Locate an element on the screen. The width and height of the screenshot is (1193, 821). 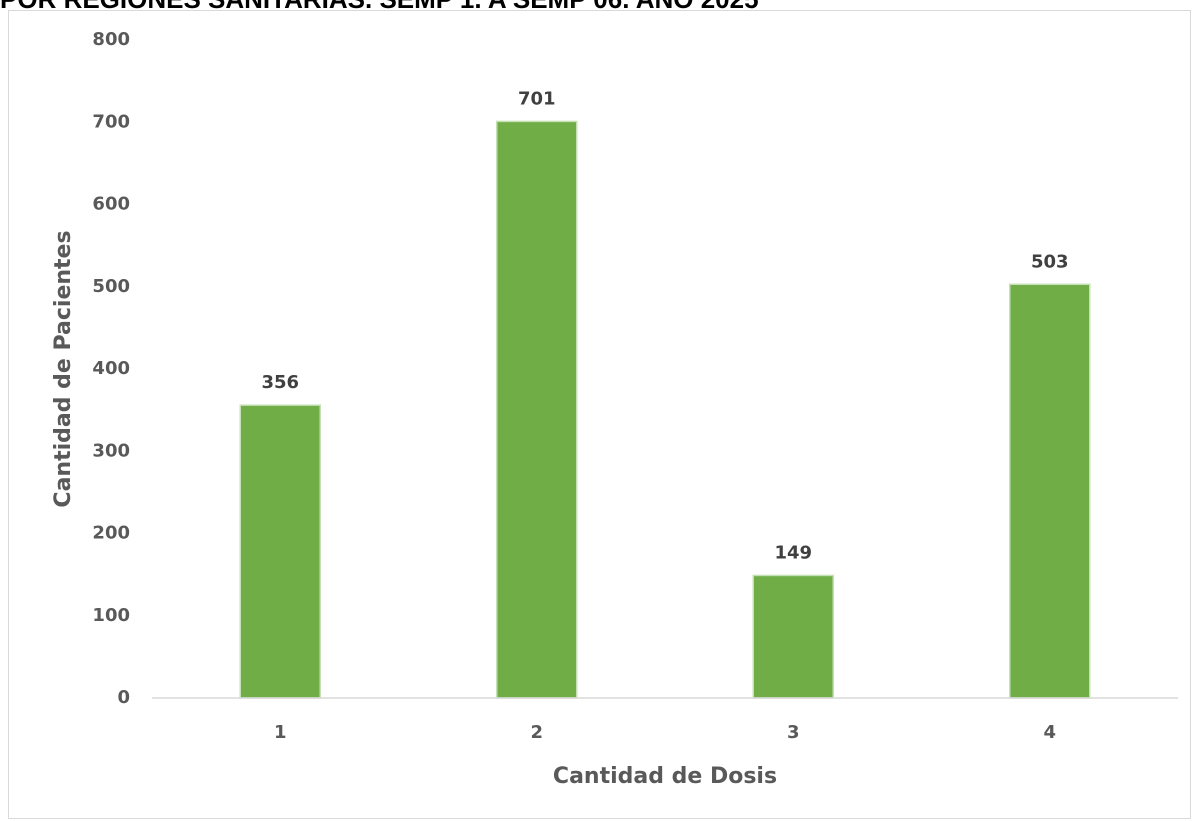
data-label-3: 149 is located at coordinates (793, 552).